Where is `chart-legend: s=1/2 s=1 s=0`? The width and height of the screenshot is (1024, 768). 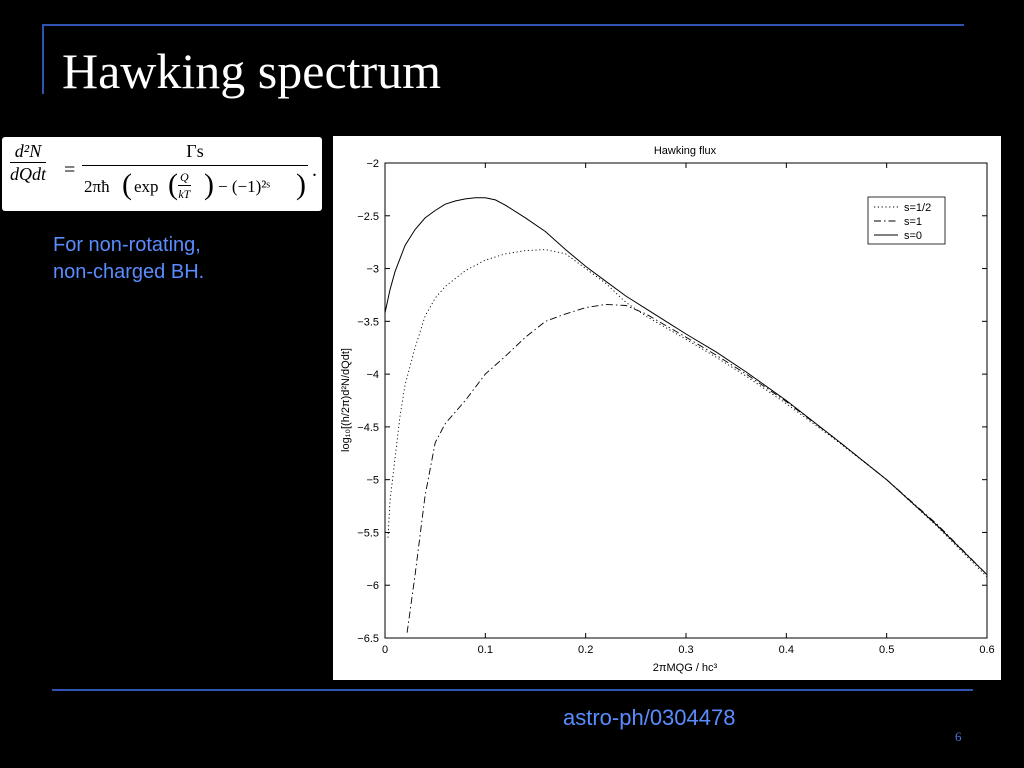 chart-legend: s=1/2 s=1 s=0 is located at coordinates (906, 220).